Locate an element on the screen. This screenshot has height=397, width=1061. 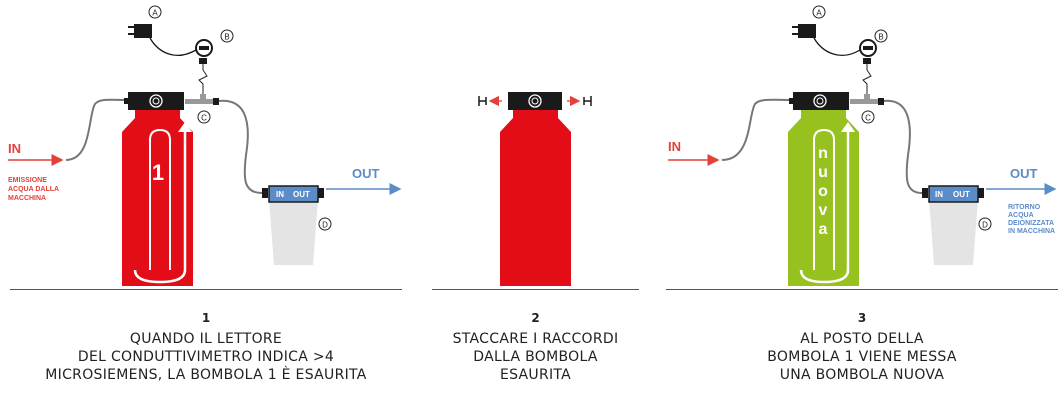
bottle-exhausted is located at coordinates (535, 198).